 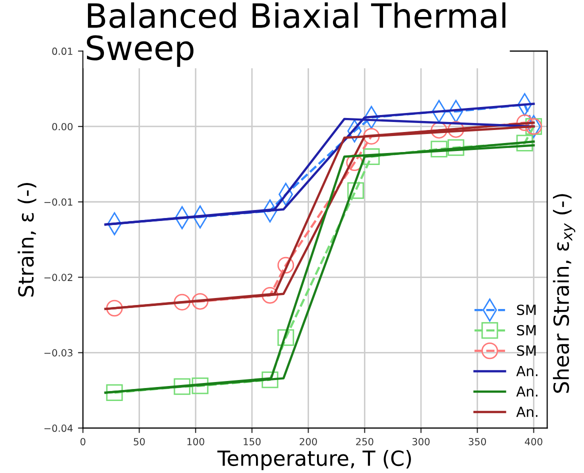 I want to click on y-axis-title: Strain, ε (-), so click(x=27, y=240).